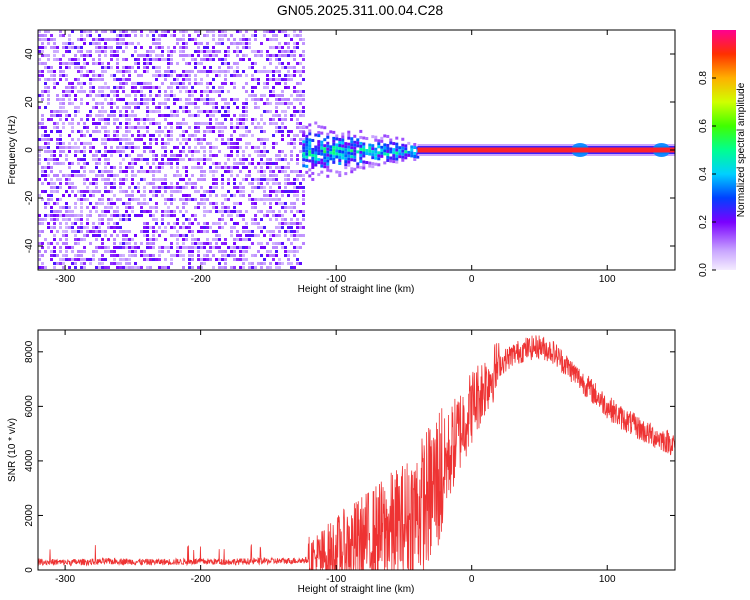 Image resolution: width=750 pixels, height=600 pixels. I want to click on spectrogram-x-tick-label: 0, so click(472, 279).